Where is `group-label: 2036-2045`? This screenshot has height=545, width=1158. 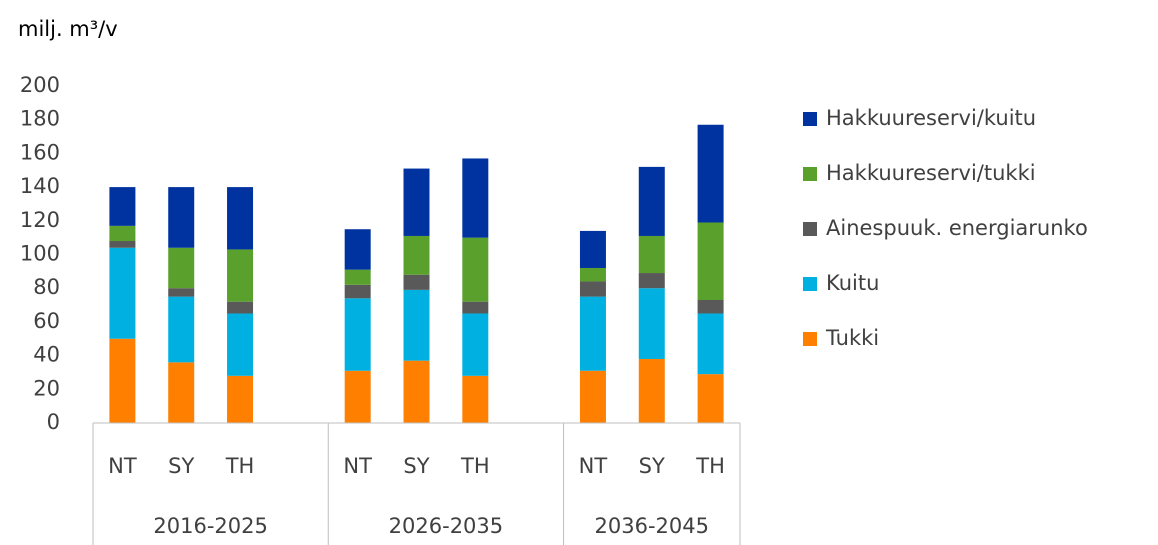 group-label: 2036-2045 is located at coordinates (652, 526).